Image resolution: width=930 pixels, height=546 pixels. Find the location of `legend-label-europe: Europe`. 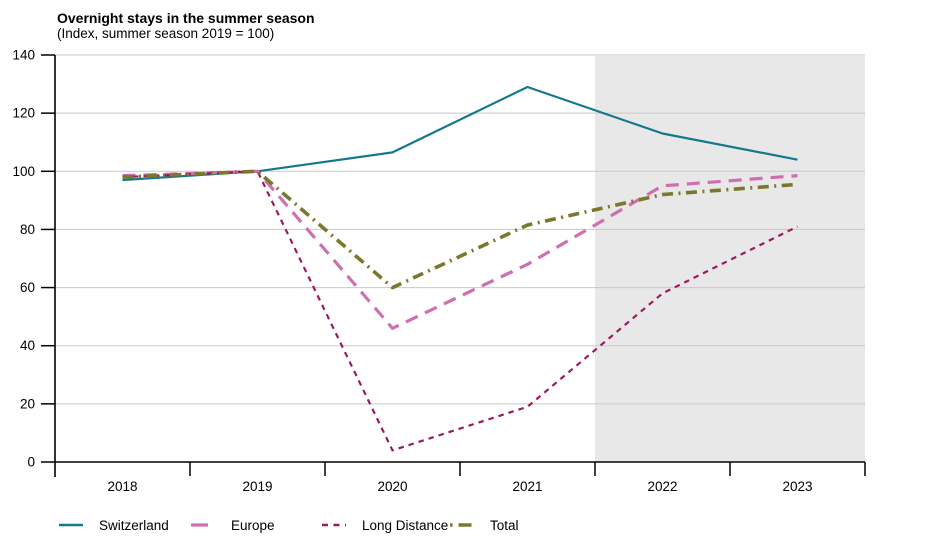

legend-label-europe: Europe is located at coordinates (253, 525).